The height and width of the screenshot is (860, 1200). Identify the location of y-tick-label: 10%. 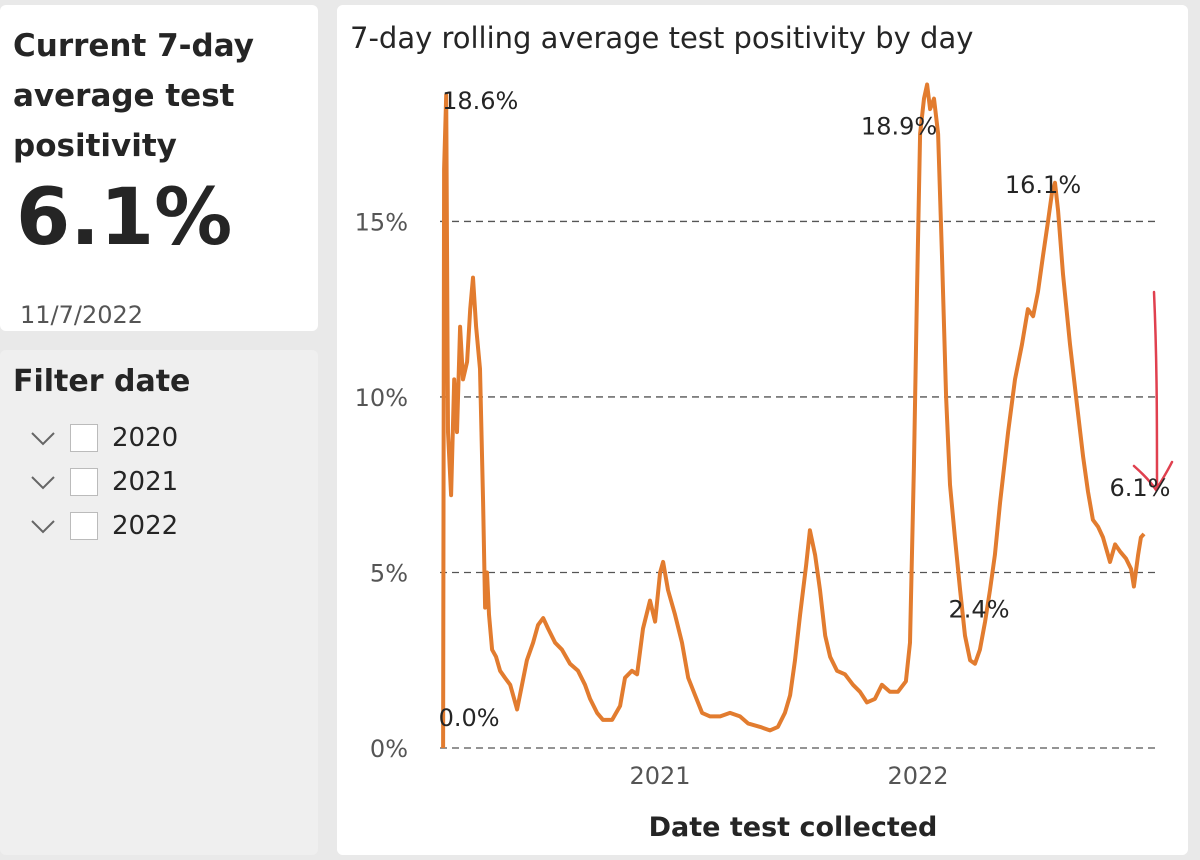
(381, 398).